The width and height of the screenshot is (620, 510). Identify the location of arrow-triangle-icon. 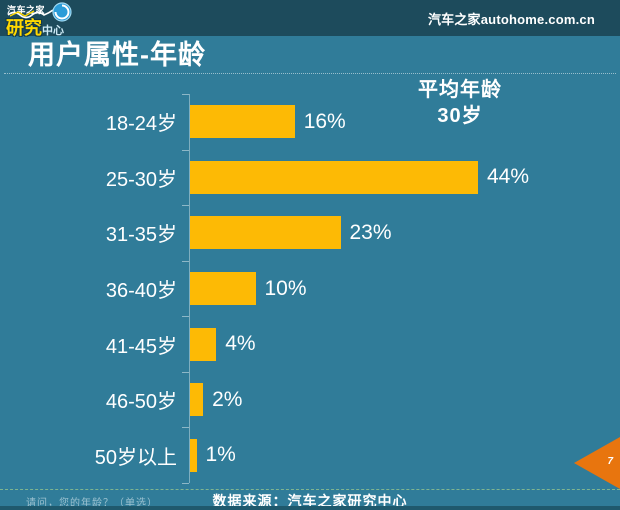
(597, 463).